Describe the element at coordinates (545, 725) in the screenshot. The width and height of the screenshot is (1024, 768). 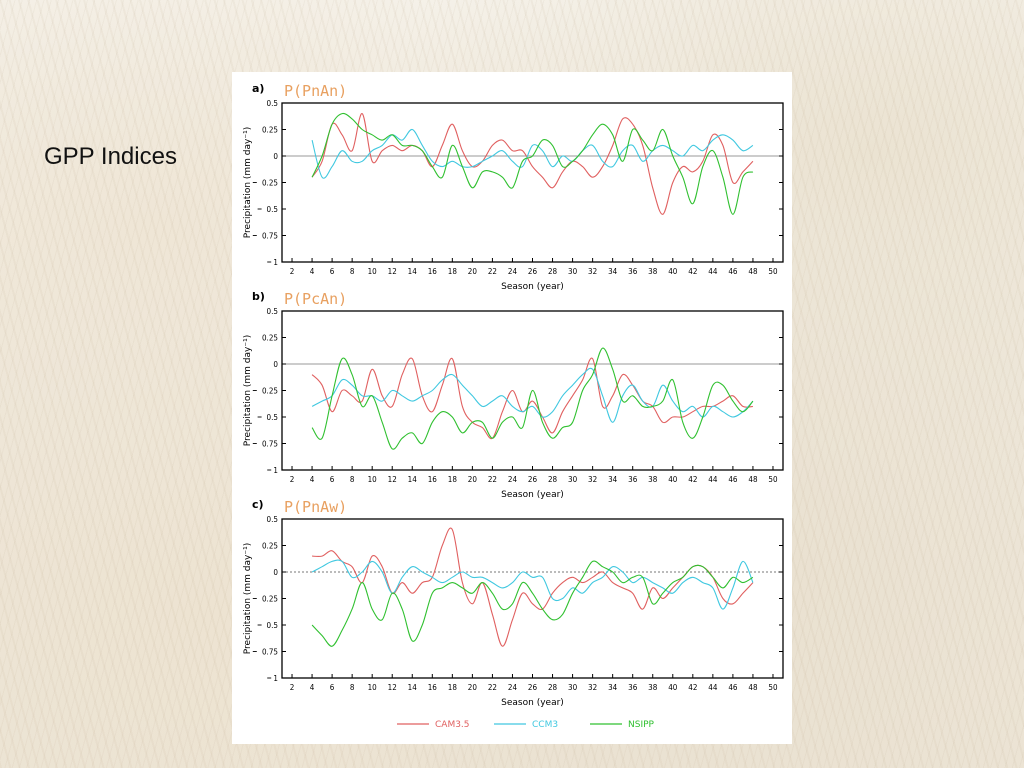
I see `legend-label: CCM3` at that location.